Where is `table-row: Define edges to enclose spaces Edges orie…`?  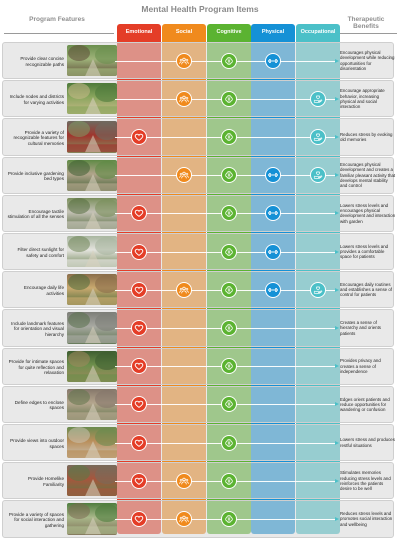
table-row: Define edges to enclose spaces Edges orie… is located at coordinates (198, 404).